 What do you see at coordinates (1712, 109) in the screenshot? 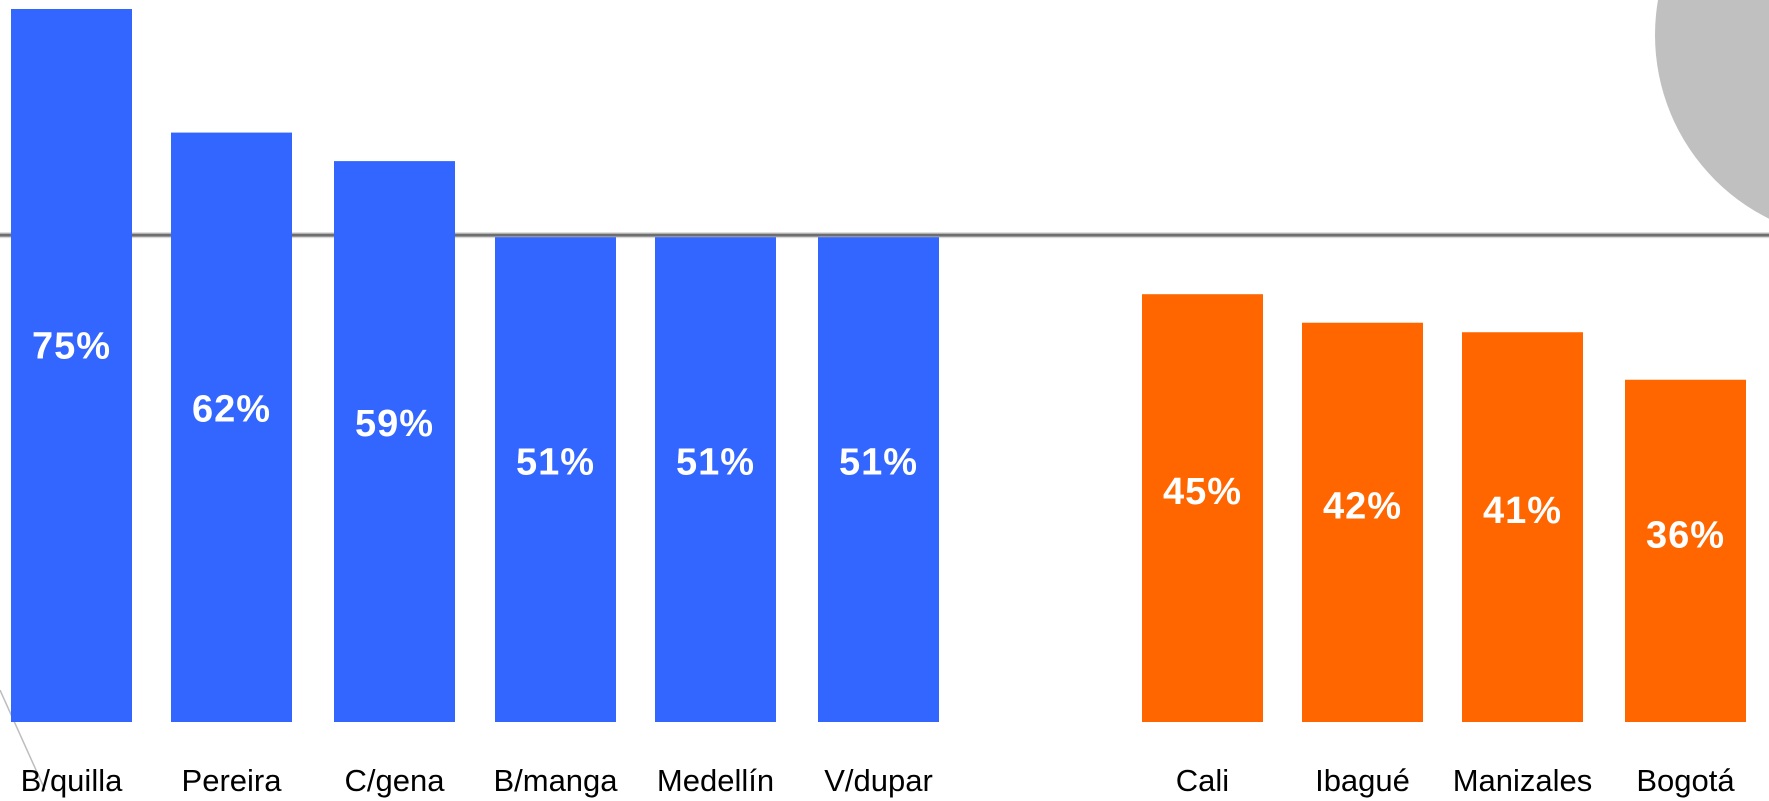
I see `corner-circle-decor` at bounding box center [1712, 109].